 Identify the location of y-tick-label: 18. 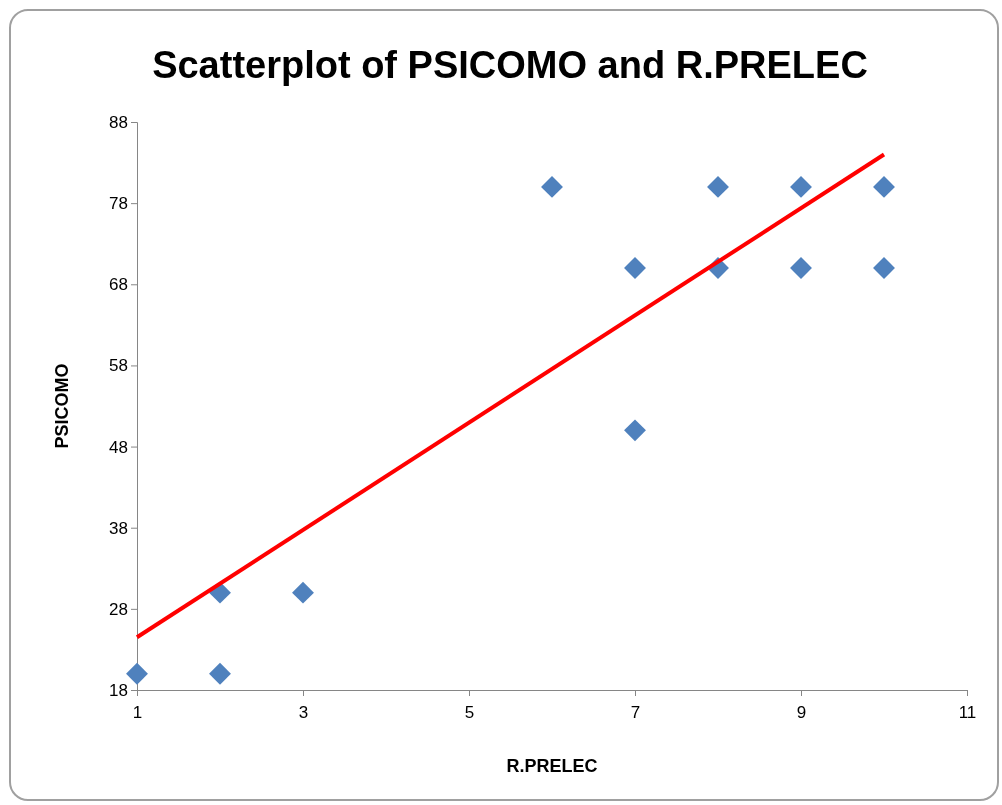
(118, 690).